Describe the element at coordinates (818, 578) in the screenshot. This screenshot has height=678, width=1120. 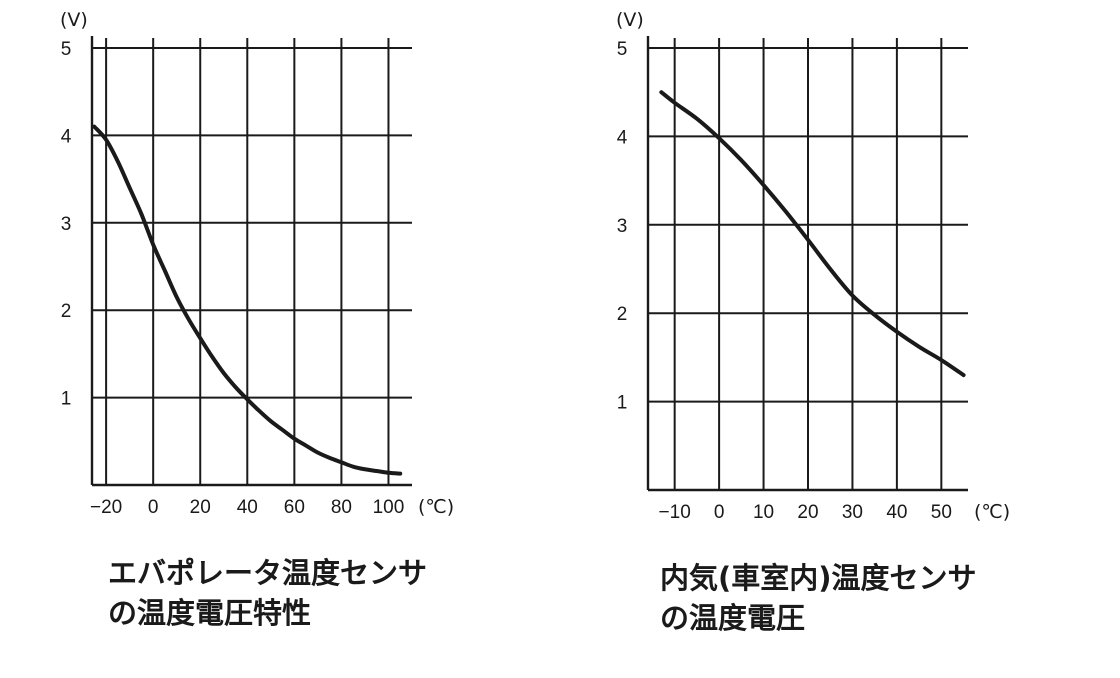
I see `chart-title-line: 内気(車室内)温度センサ` at that location.